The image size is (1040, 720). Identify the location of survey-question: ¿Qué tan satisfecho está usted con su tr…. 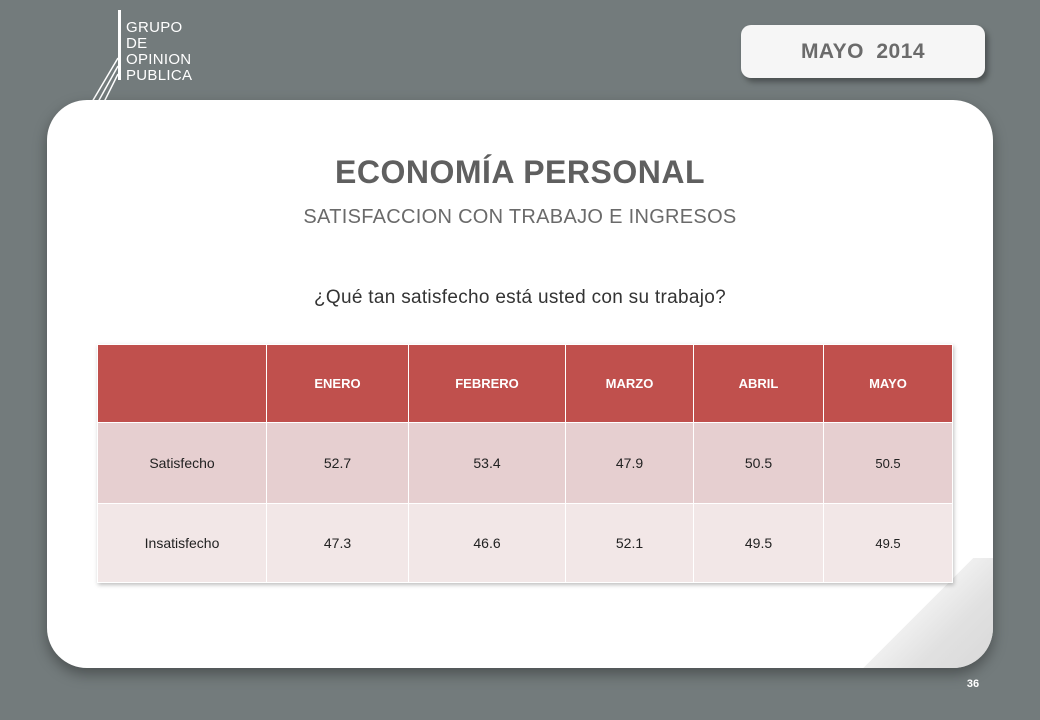
(520, 297).